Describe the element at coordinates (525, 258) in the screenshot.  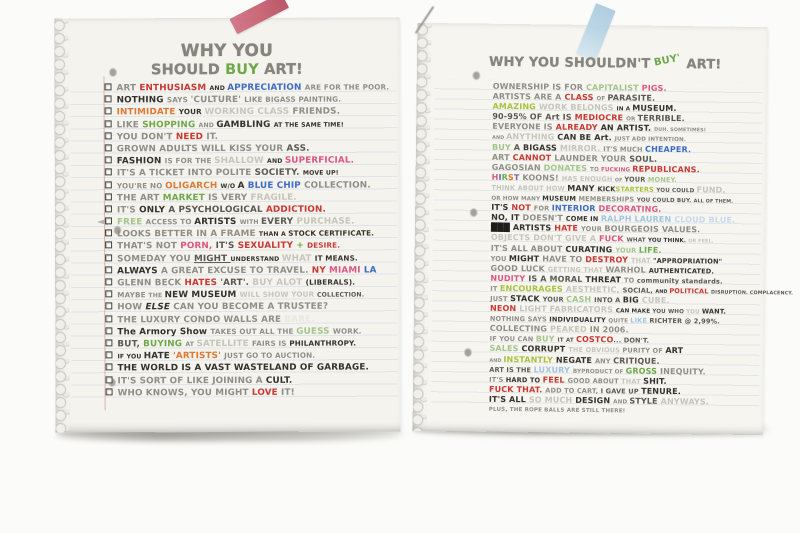
I see `word: MIGHT` at that location.